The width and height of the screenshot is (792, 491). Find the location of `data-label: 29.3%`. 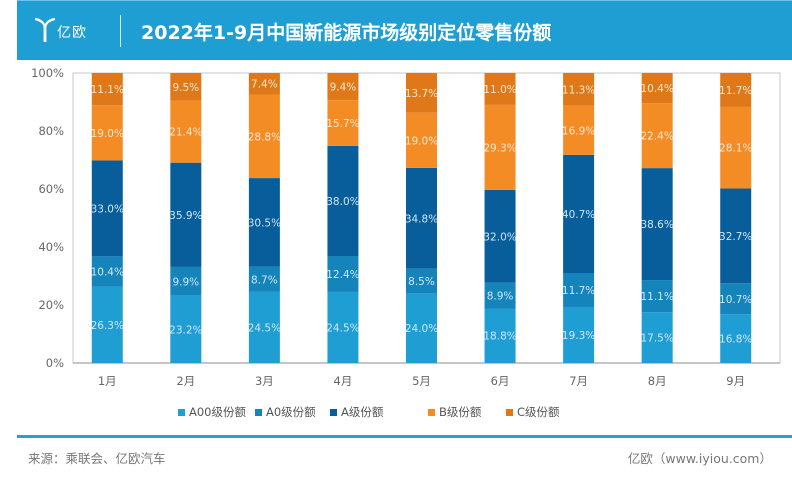

data-label: 29.3% is located at coordinates (499, 148).